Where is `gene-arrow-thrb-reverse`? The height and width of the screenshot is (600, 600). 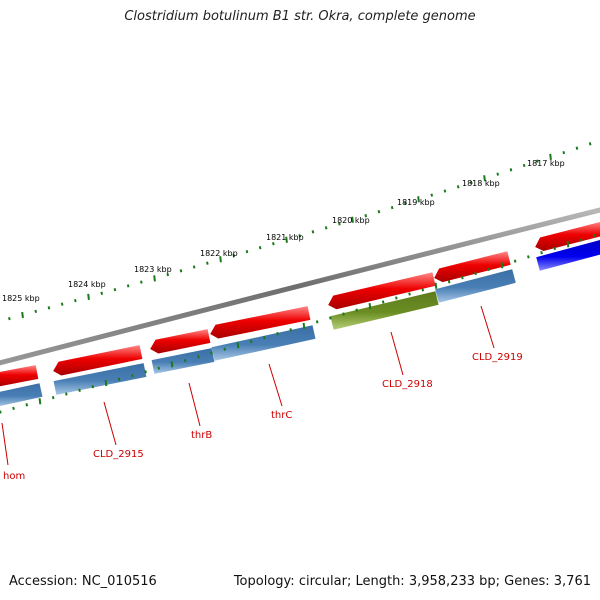 gene-arrow-thrb-reverse is located at coordinates (183, 361).